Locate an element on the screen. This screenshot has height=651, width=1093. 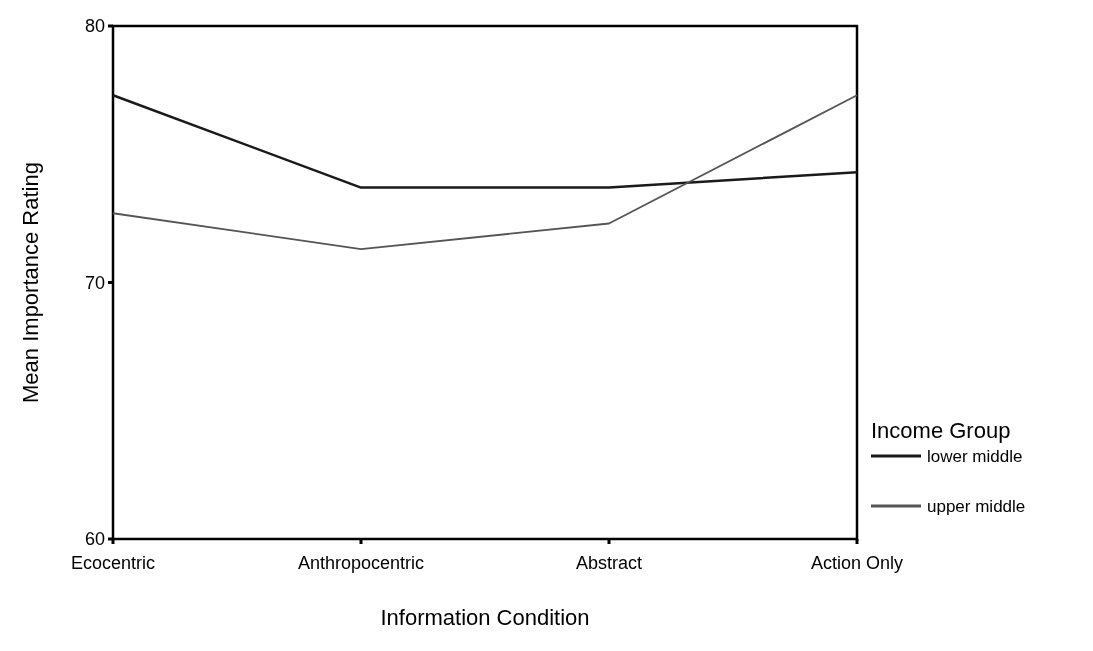
y-axis-title: Mean Importance Rating is located at coordinates (30, 282).